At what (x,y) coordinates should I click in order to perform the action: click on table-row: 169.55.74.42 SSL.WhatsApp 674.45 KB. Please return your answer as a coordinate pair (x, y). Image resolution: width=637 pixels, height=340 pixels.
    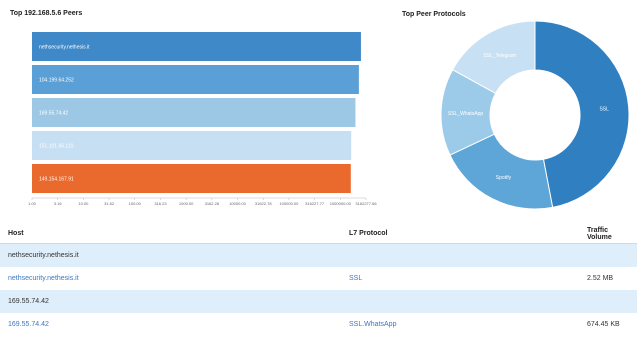
    Looking at the image, I should click on (318, 324).